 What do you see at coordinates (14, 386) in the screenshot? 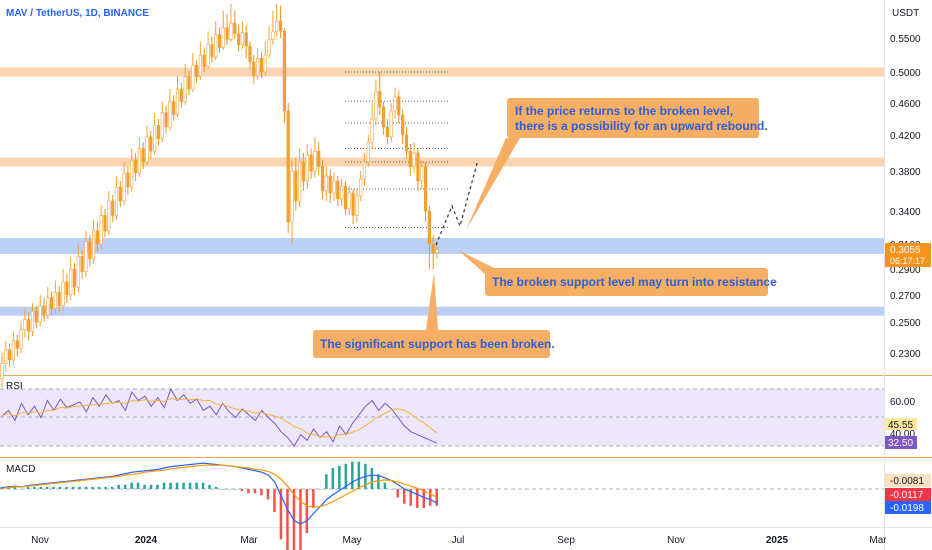
I see `rsi-label: RSI` at bounding box center [14, 386].